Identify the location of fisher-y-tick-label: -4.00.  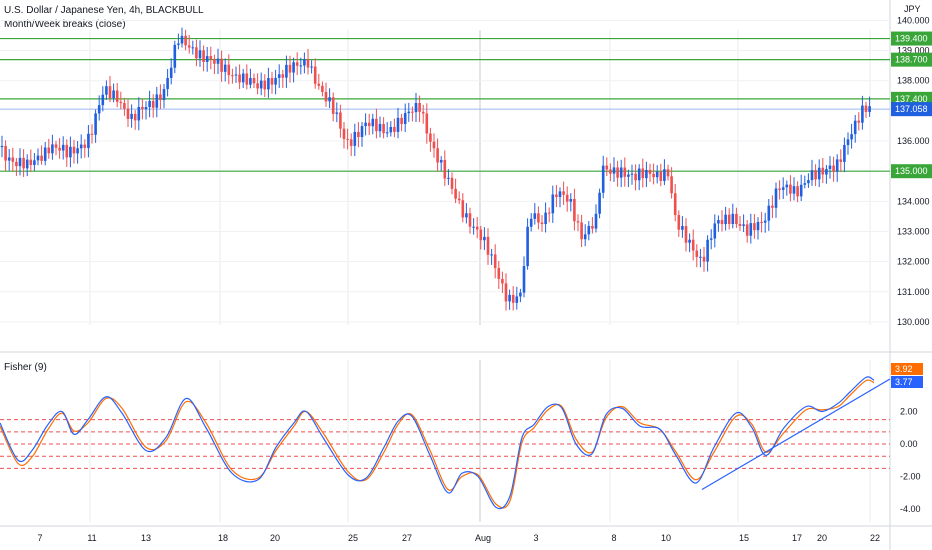
(910, 509).